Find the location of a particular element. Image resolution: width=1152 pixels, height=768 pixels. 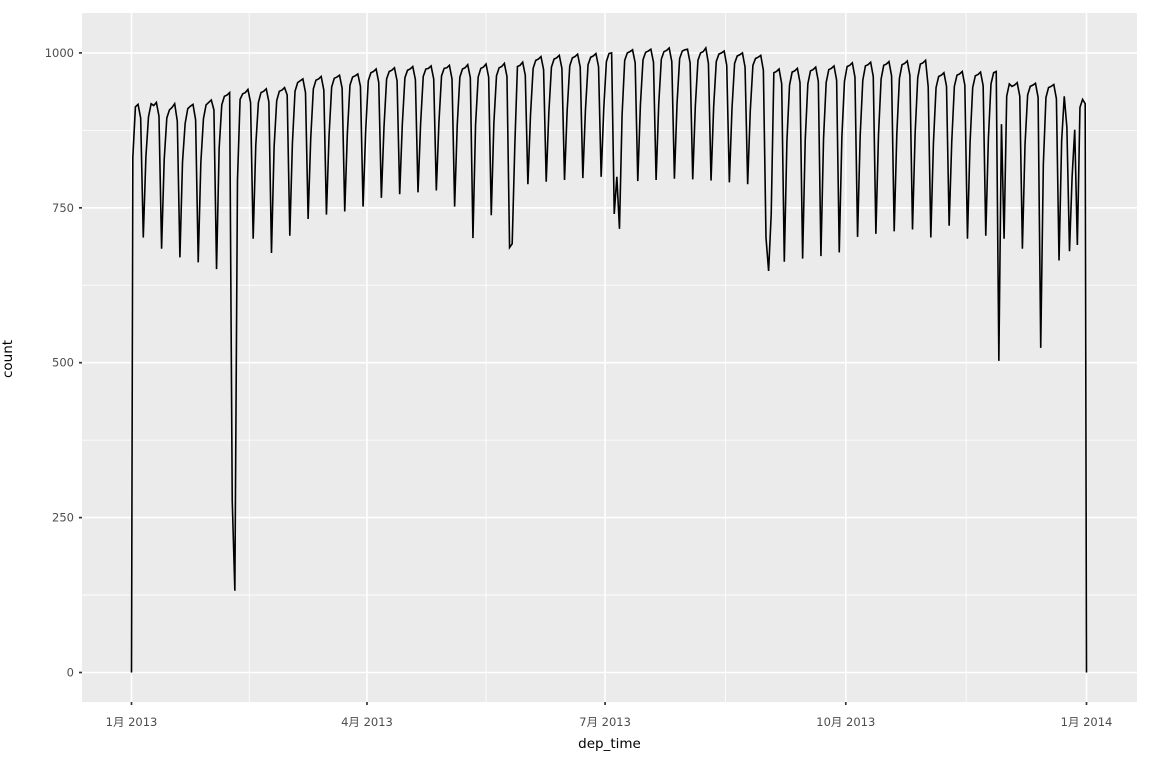

y-tick-label: 0 is located at coordinates (70, 673).